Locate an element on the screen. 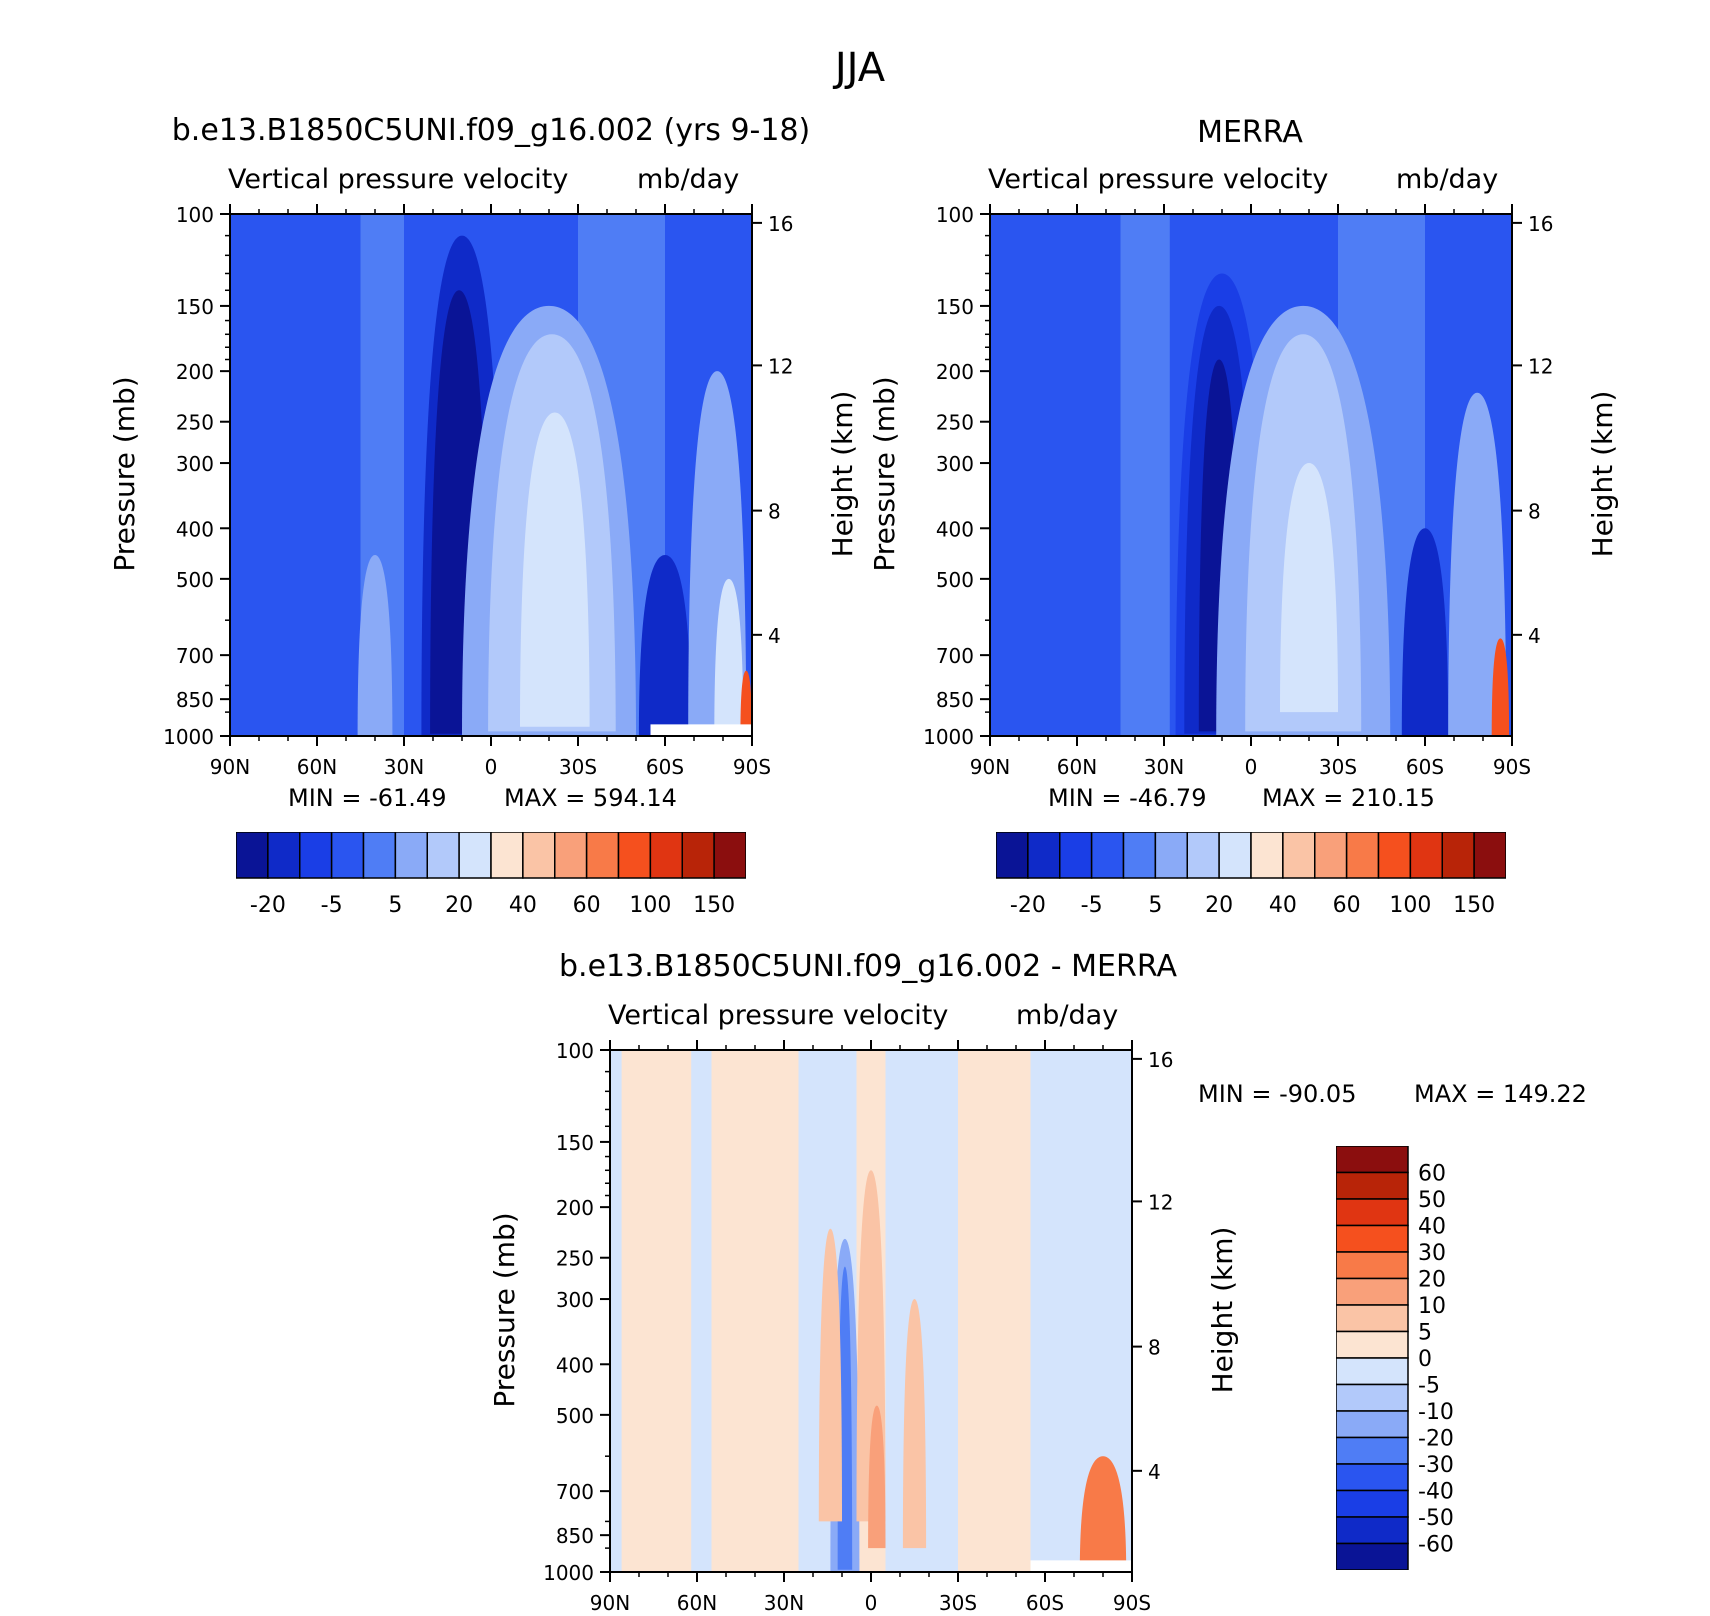 The height and width of the screenshot is (1616, 1710). band-blue-25n is located at coordinates (416, 475).